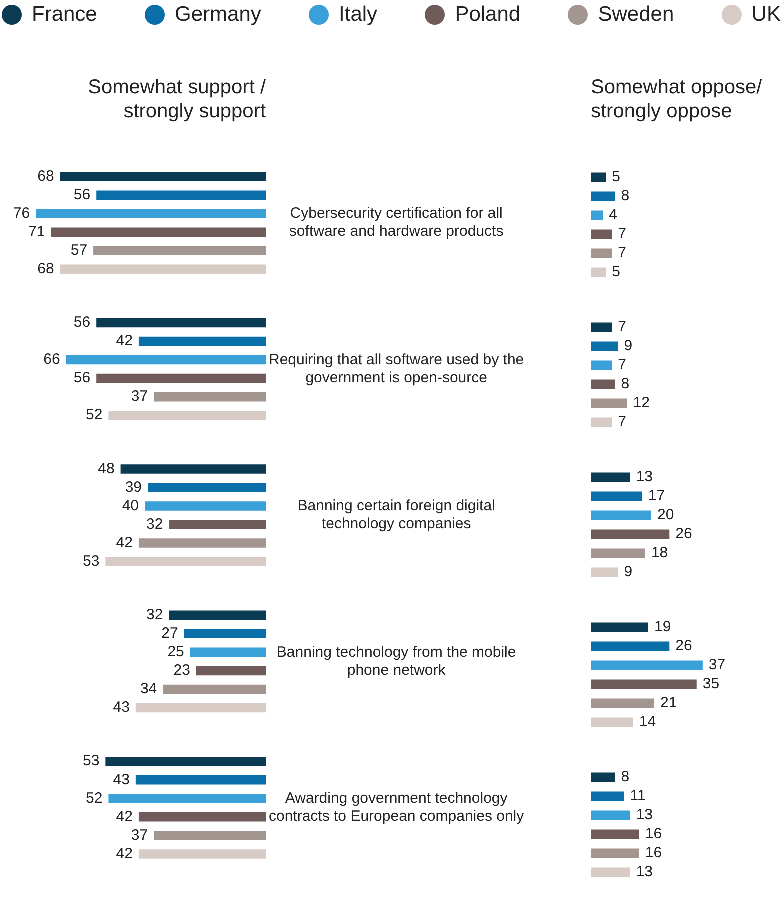 This screenshot has height=902, width=783. What do you see at coordinates (488, 15) in the screenshot?
I see `legend-label: Poland` at bounding box center [488, 15].